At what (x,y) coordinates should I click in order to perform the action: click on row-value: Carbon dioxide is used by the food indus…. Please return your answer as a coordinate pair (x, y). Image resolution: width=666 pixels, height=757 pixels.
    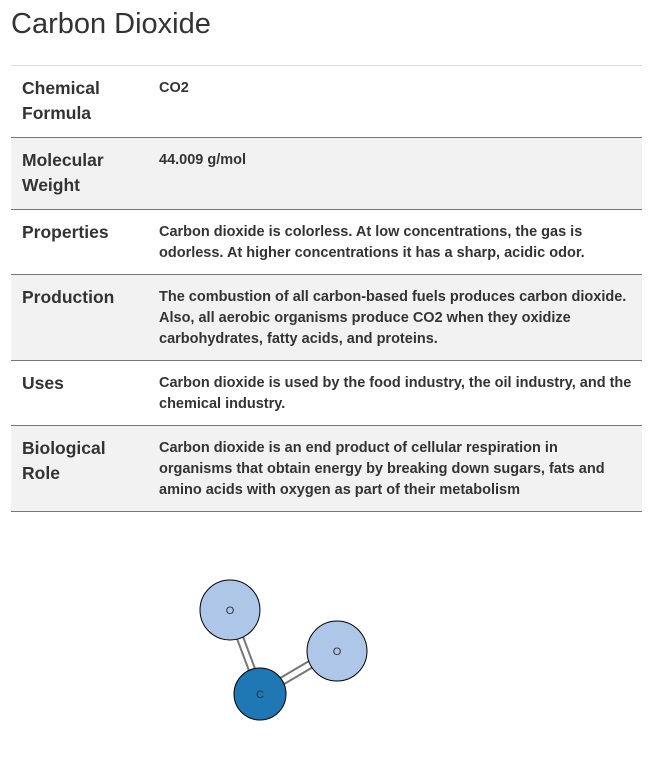
    Looking at the image, I should click on (395, 393).